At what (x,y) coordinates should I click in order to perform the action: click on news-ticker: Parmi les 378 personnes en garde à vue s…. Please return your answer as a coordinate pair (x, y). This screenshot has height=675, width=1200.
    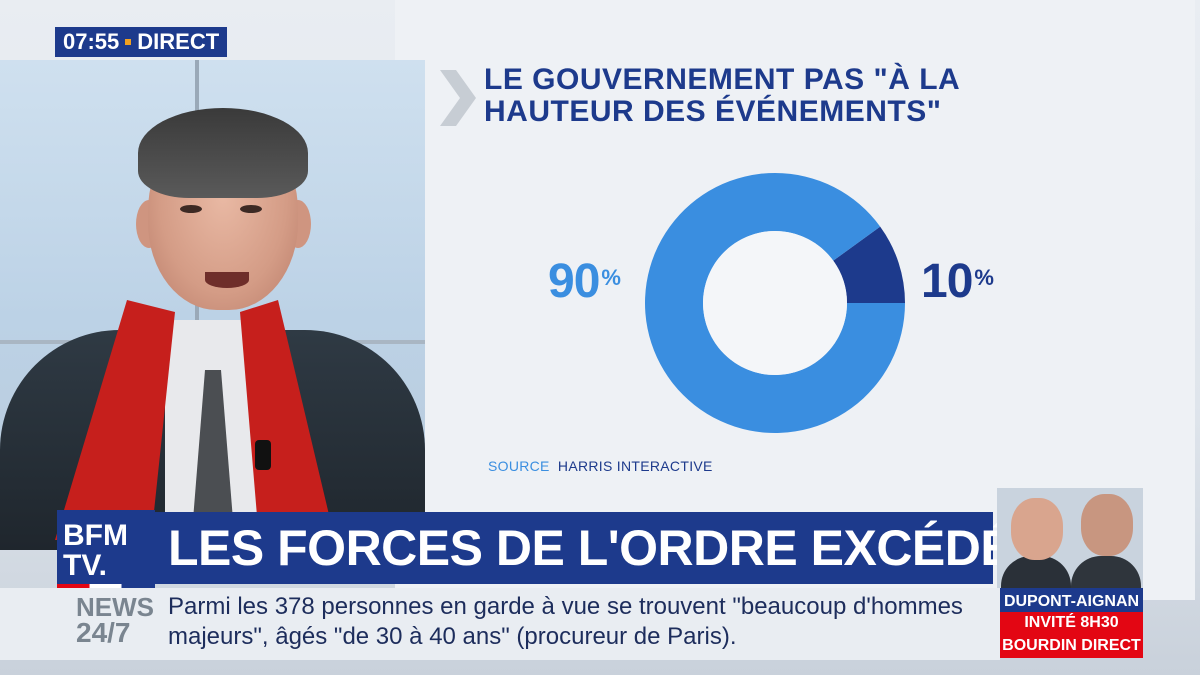
    Looking at the image, I should click on (565, 621).